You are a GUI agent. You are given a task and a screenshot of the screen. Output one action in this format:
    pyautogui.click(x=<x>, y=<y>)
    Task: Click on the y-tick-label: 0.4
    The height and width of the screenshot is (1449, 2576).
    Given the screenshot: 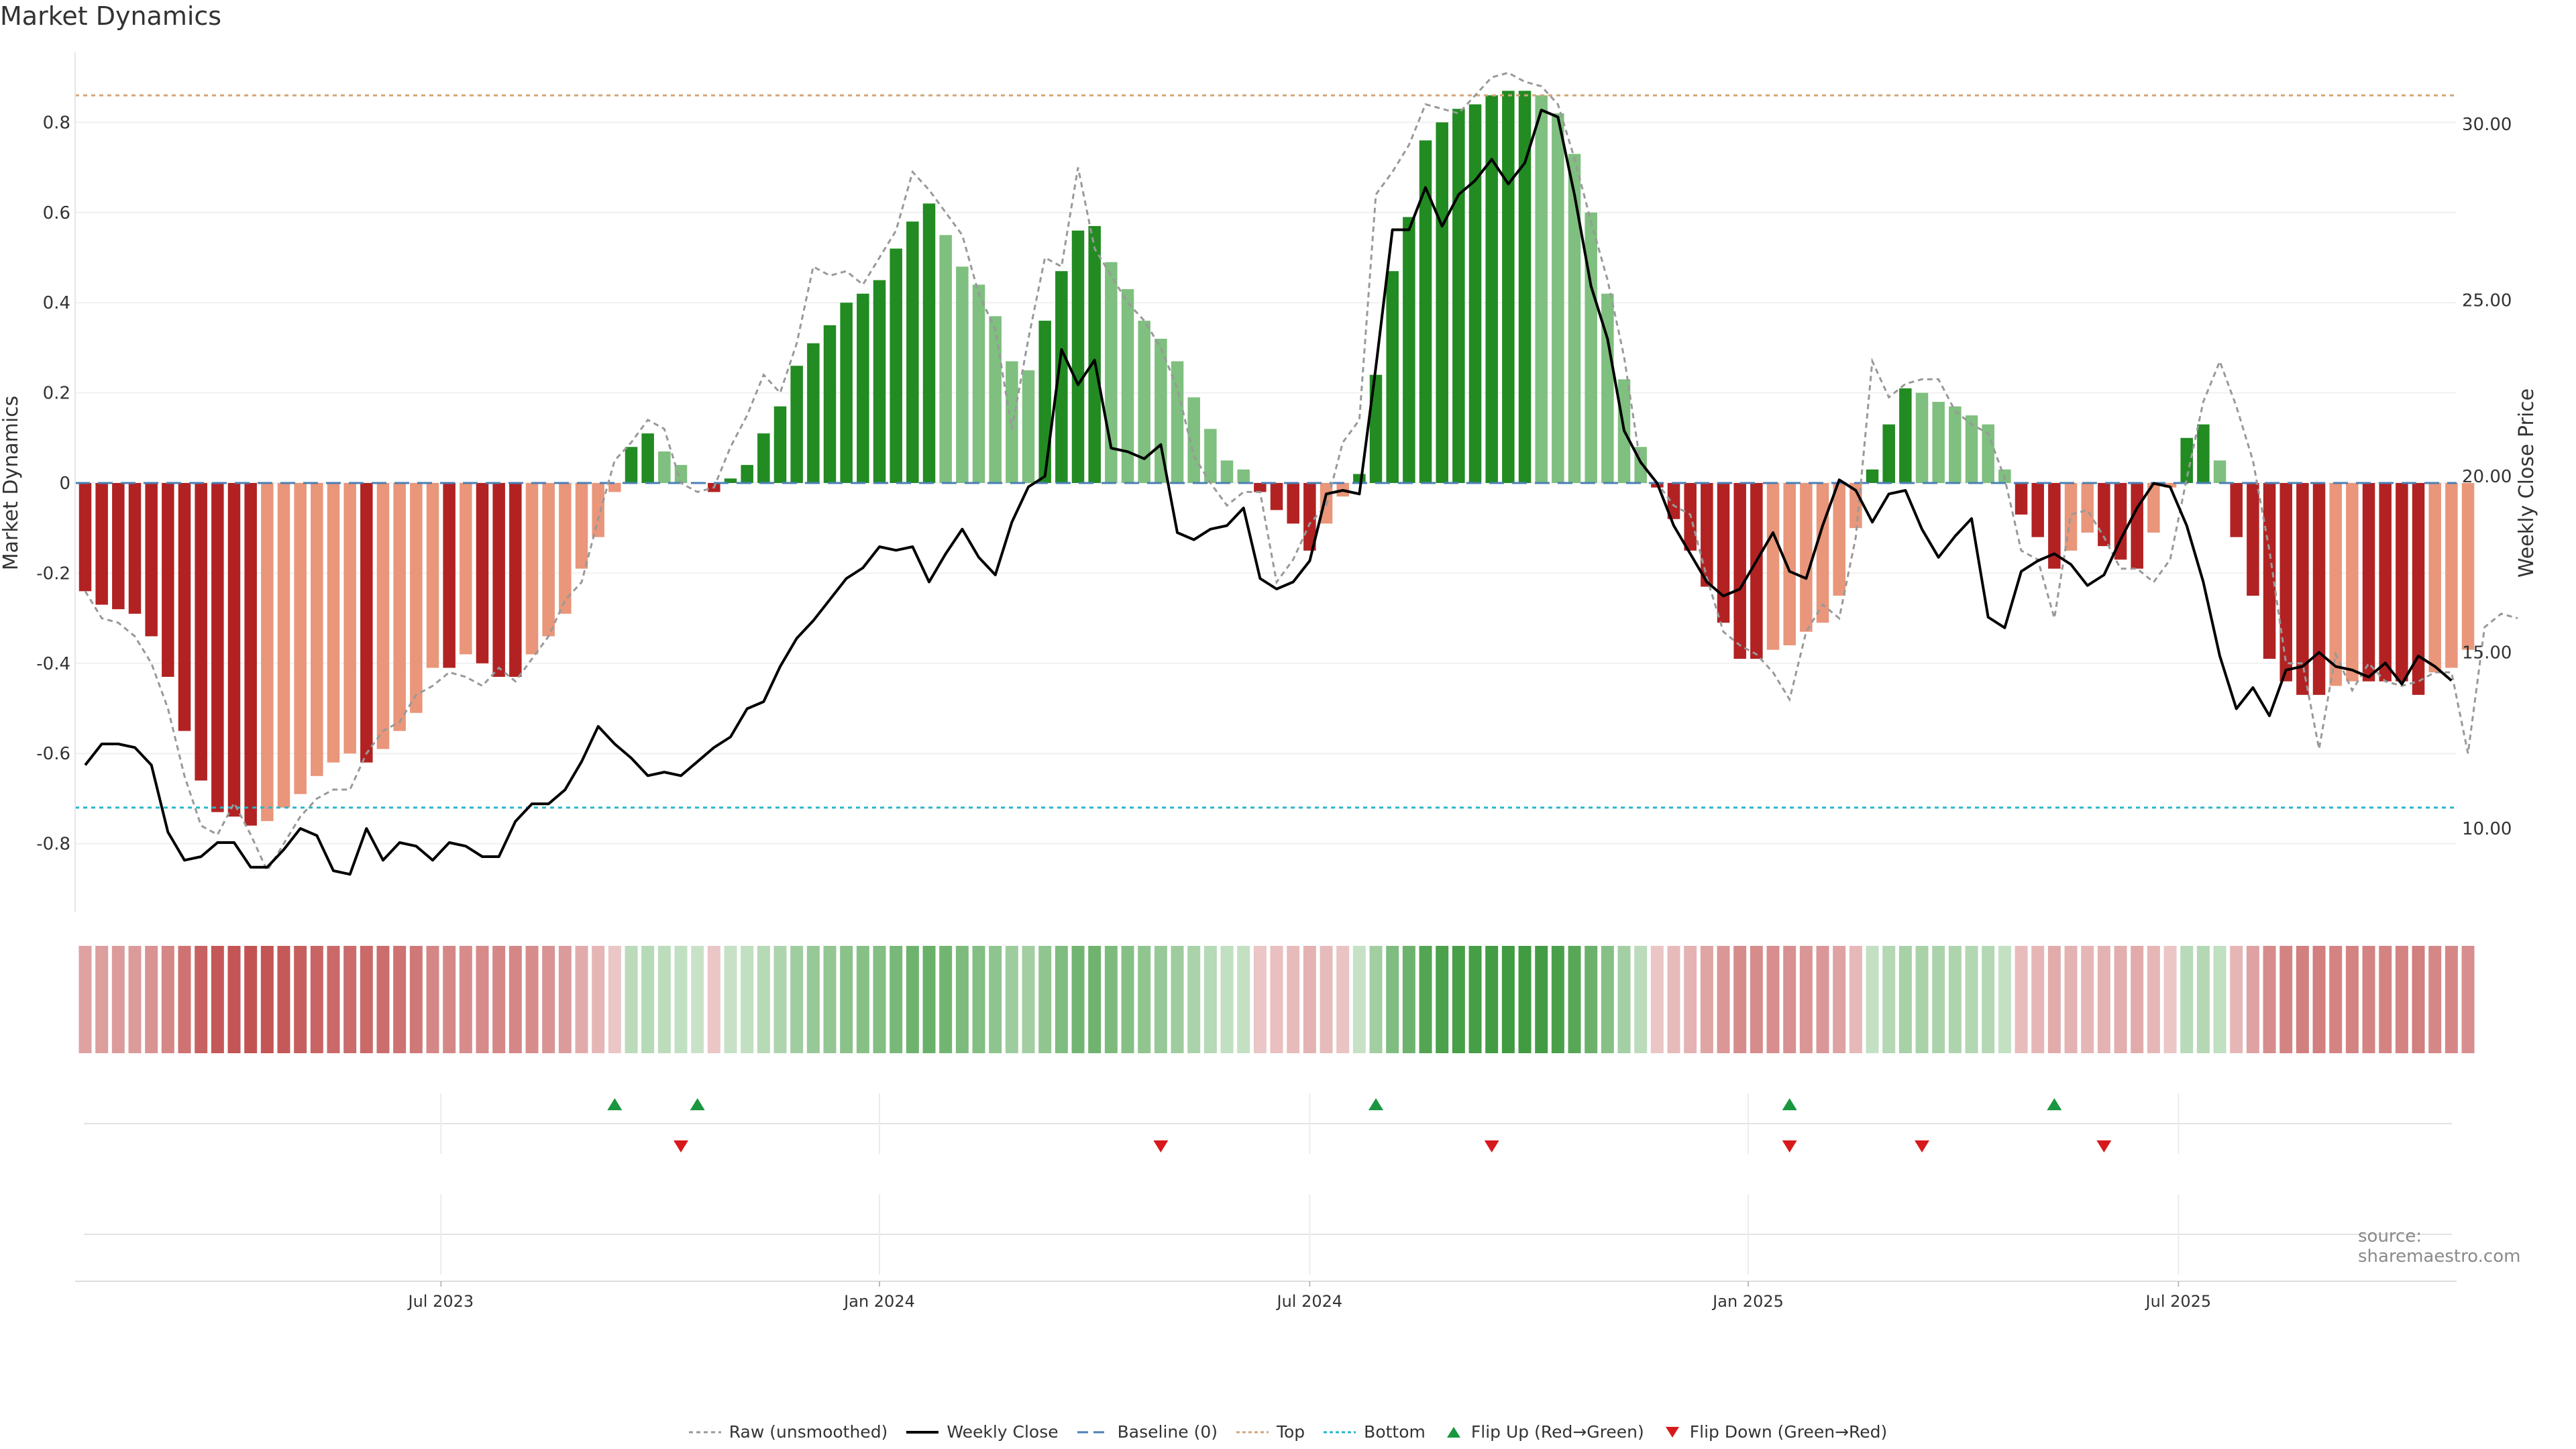 What is the action you would take?
    pyautogui.click(x=56, y=303)
    